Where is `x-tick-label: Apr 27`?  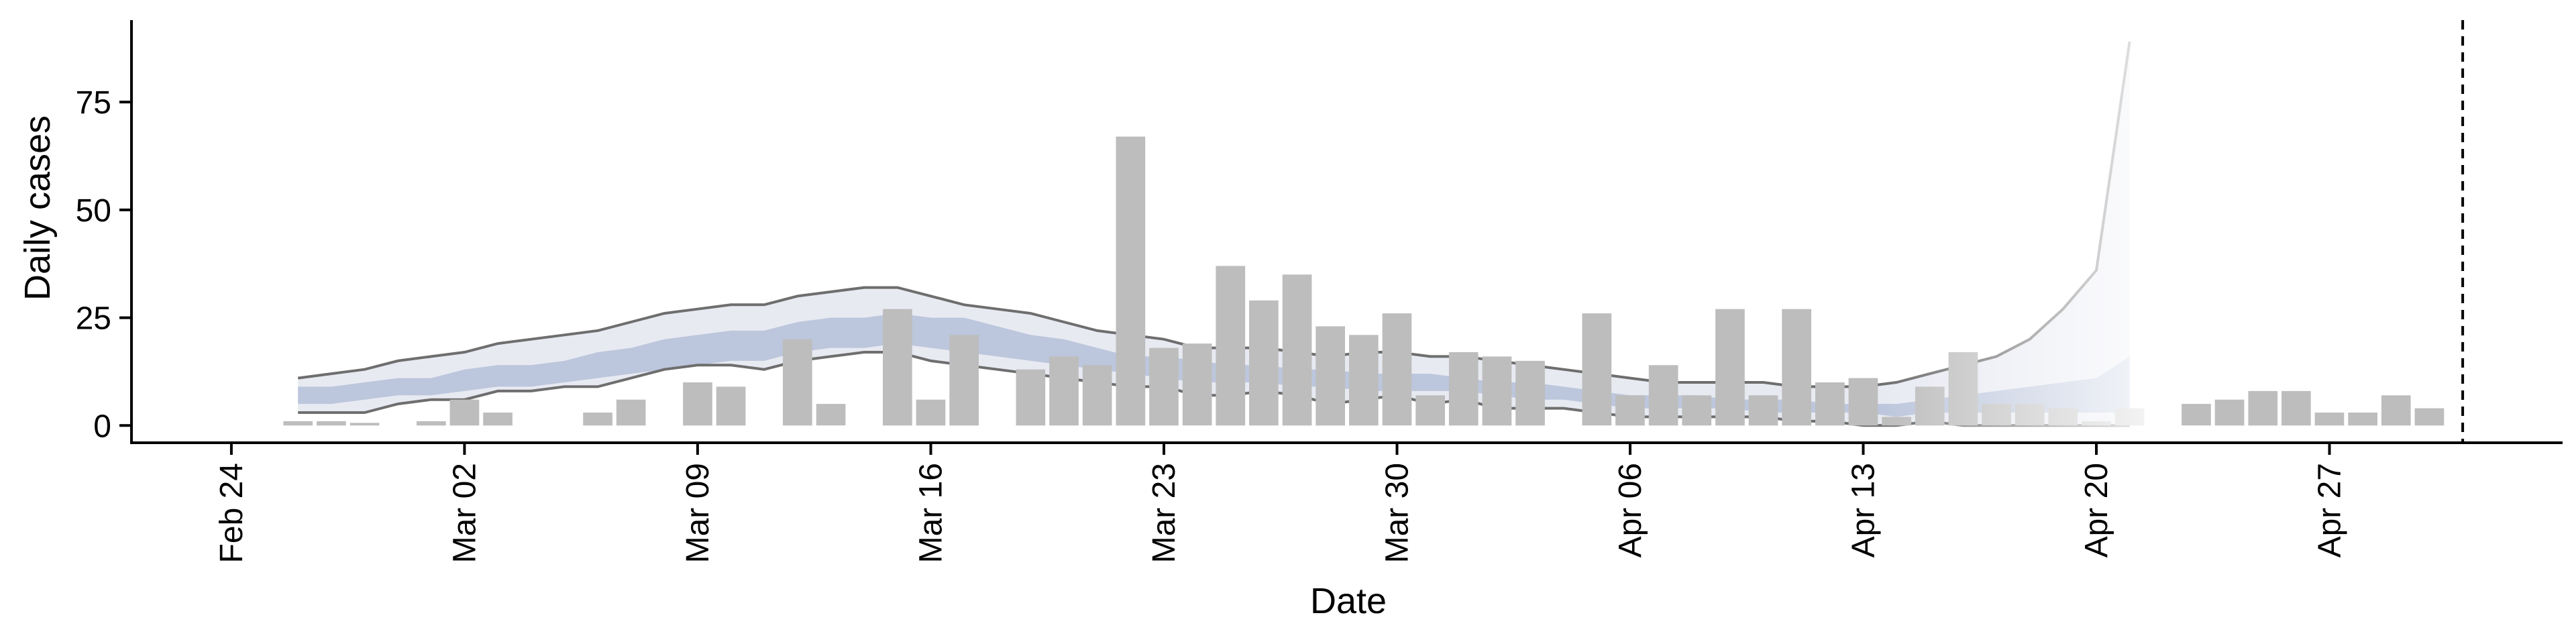 x-tick-label: Apr 27 is located at coordinates (2330, 510).